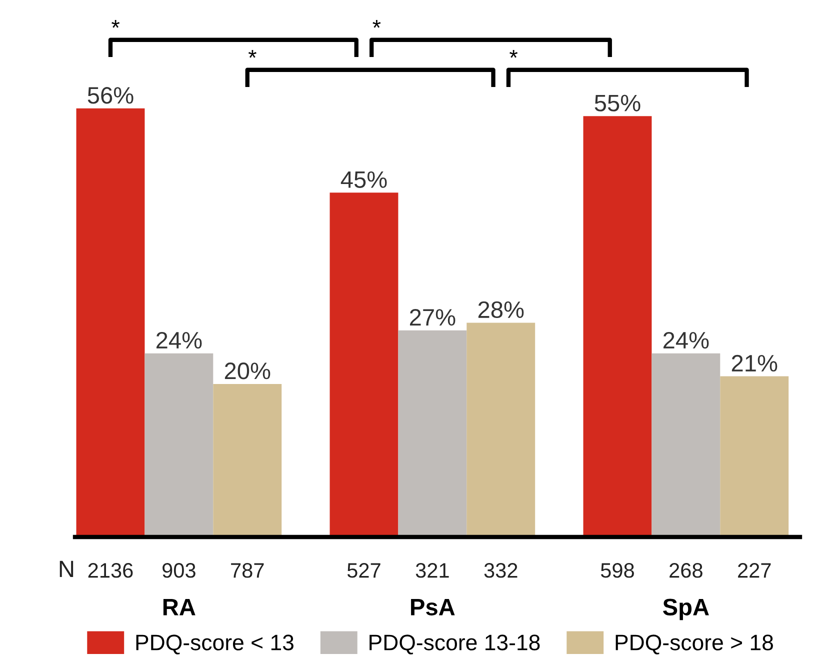 The height and width of the screenshot is (658, 813). What do you see at coordinates (694, 644) in the screenshot?
I see `legend-label: PDQ-score > 18` at bounding box center [694, 644].